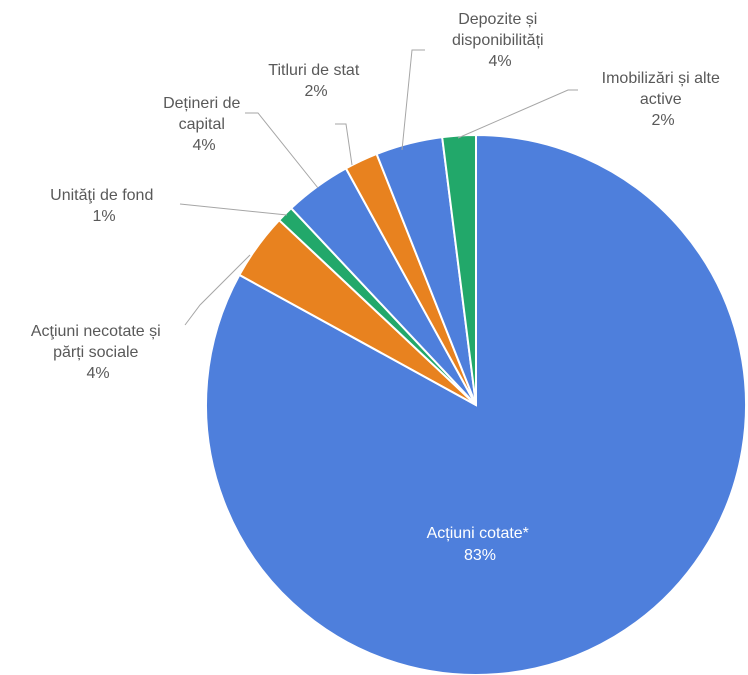 The height and width of the screenshot is (675, 748). Describe the element at coordinates (315, 91) in the screenshot. I see `slice-label-titluri-pct: 2%` at that location.